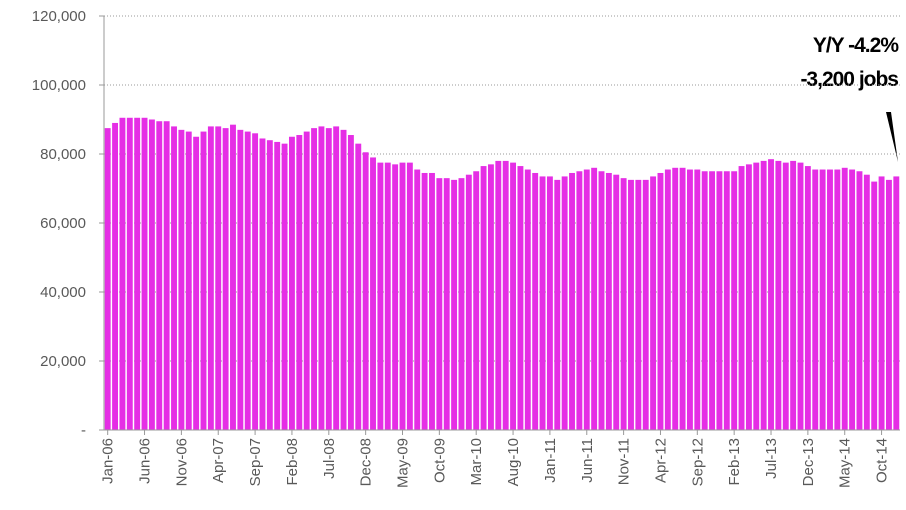  What do you see at coordinates (697, 462) in the screenshot?
I see `x-tick-label: Sep-12` at bounding box center [697, 462].